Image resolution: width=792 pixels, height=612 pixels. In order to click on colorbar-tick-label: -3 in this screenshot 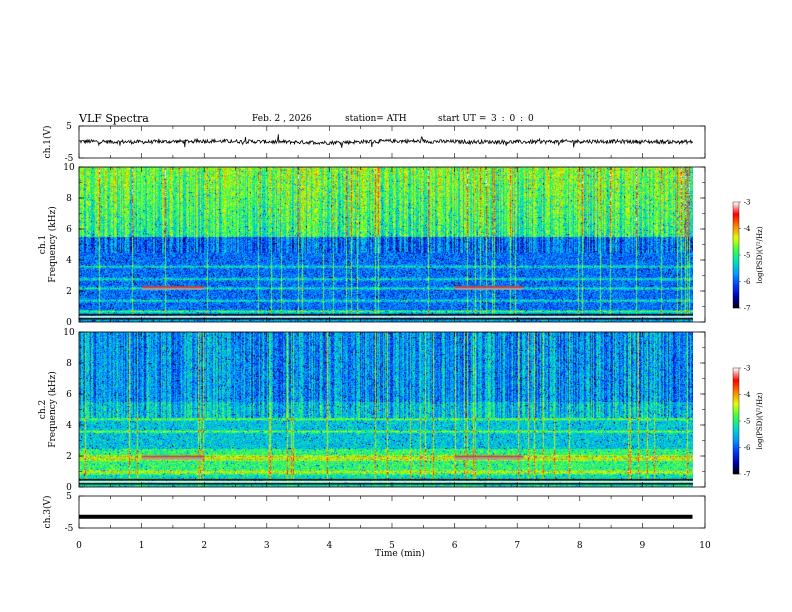, I will do `click(747, 203)`.